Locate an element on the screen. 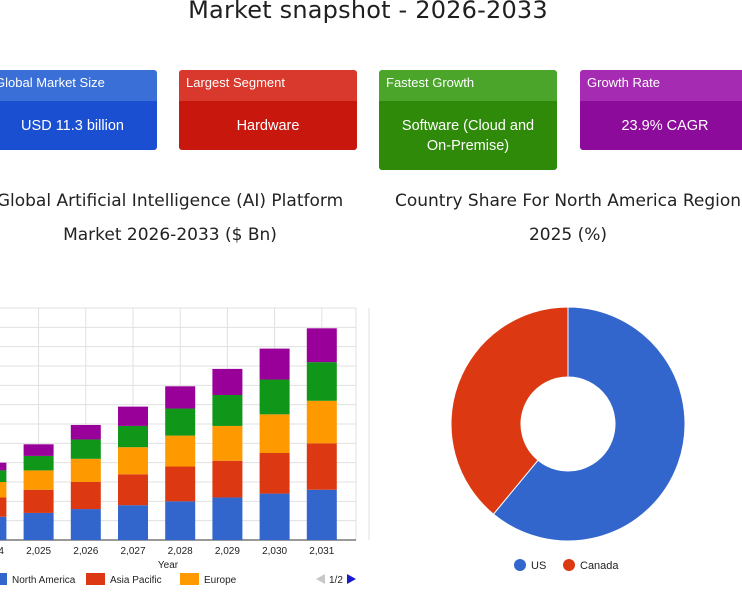 Image resolution: width=742 pixels, height=606 pixels. x-tick-label: 2,025 is located at coordinates (38, 551).